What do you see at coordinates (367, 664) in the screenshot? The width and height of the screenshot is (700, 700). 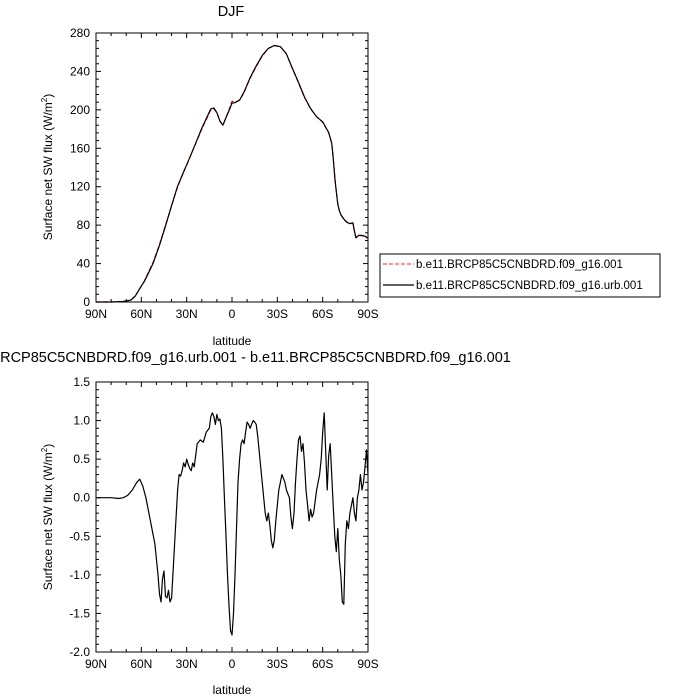 I see `bottom-x-tick-label: 90S` at bounding box center [367, 664].